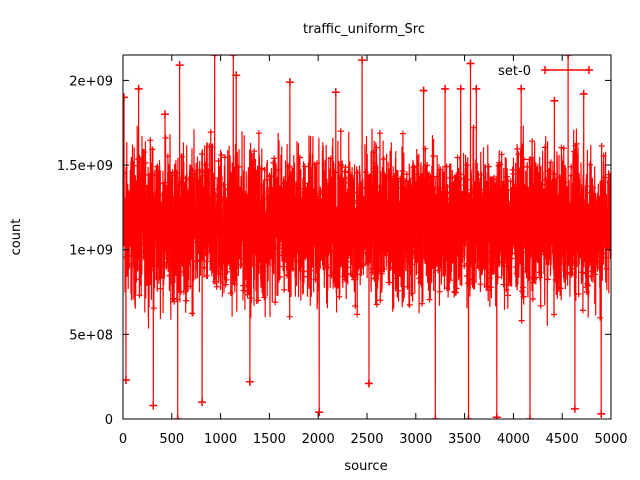 The image size is (640, 480). What do you see at coordinates (514, 71) in the screenshot?
I see `legend-label: set-0` at bounding box center [514, 71].